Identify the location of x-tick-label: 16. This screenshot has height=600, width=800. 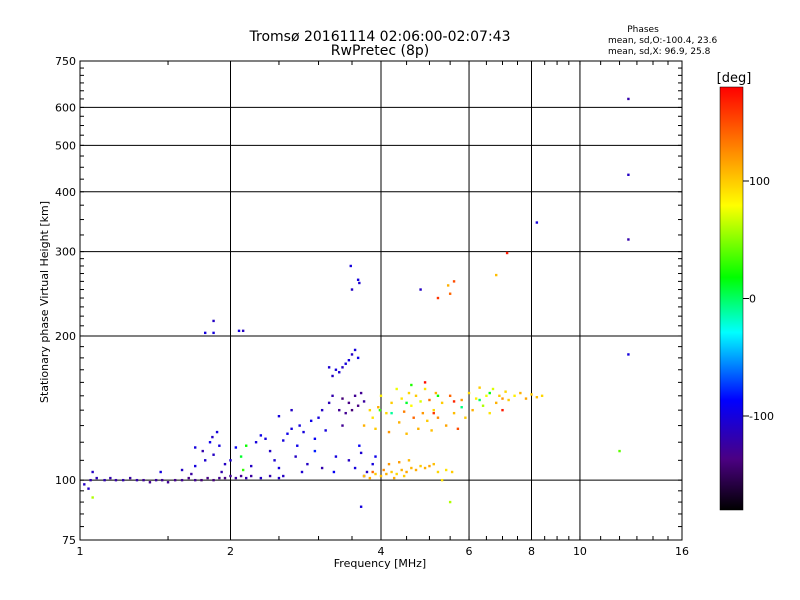
(682, 551).